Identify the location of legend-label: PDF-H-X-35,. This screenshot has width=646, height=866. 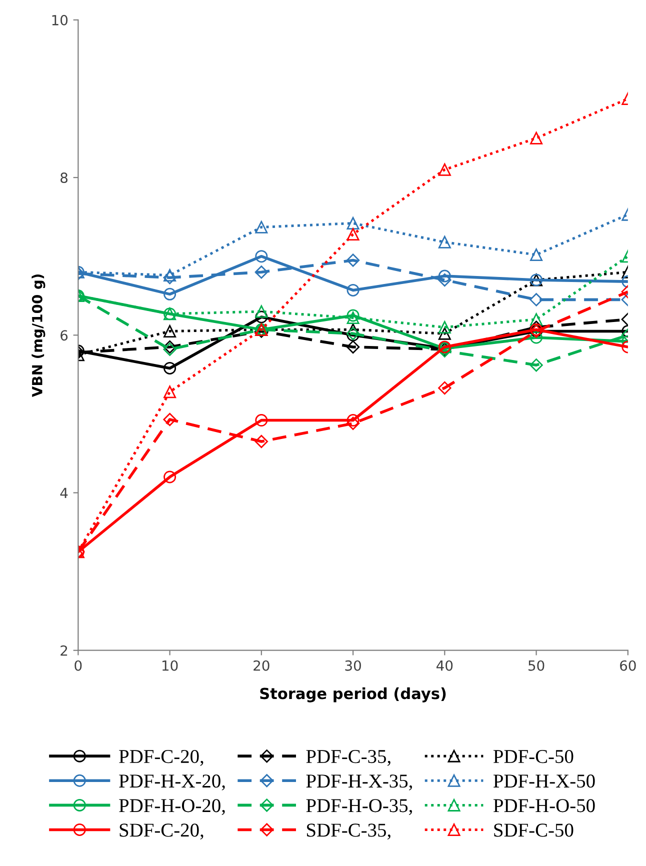
(359, 782).